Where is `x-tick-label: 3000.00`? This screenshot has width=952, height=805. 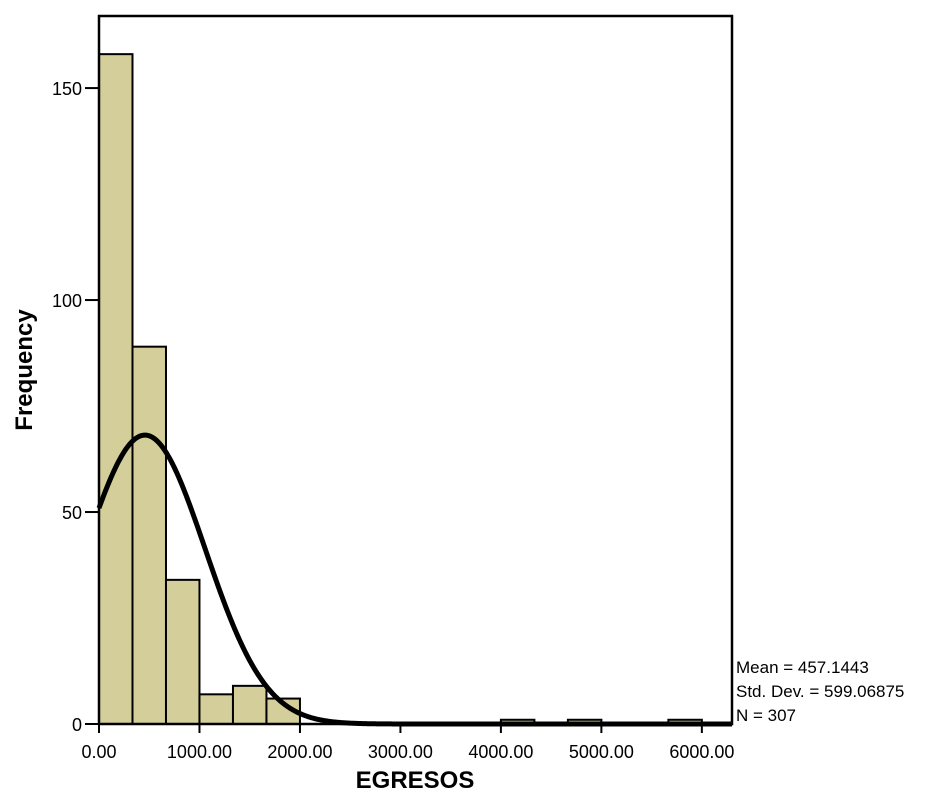 x-tick-label: 3000.00 is located at coordinates (400, 752).